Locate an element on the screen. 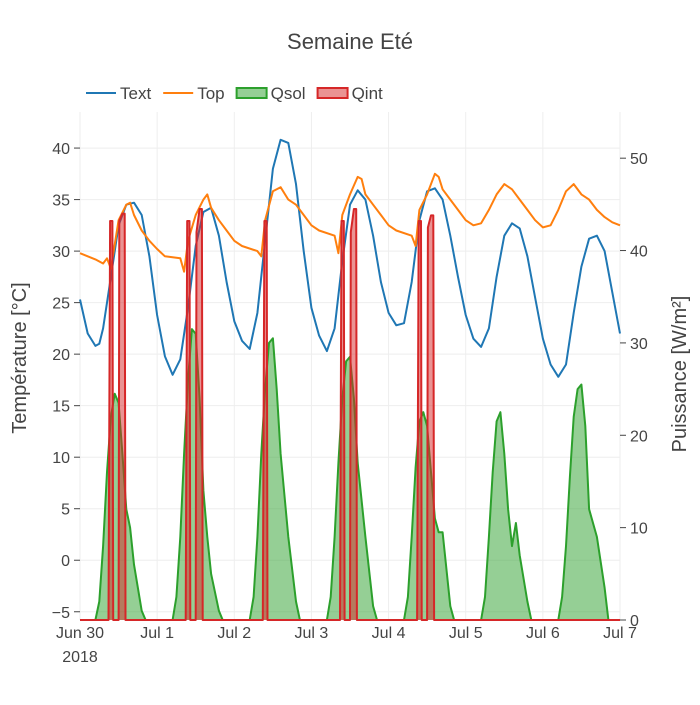 Image resolution: width=700 pixels, height=705 pixels. x-tick-label: Jul 1 is located at coordinates (157, 633).